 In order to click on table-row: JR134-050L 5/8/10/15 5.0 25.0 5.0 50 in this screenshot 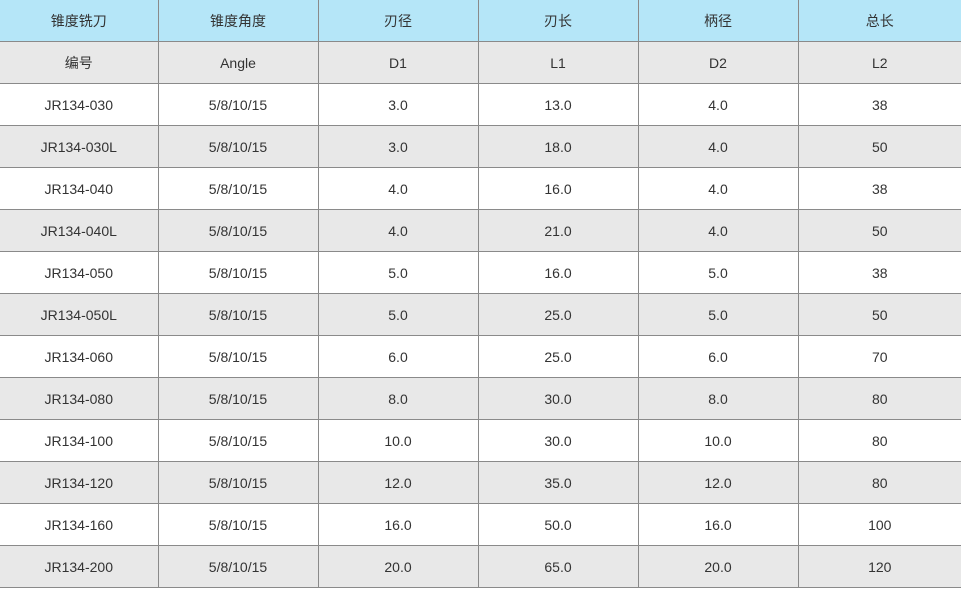, I will do `click(480, 314)`.